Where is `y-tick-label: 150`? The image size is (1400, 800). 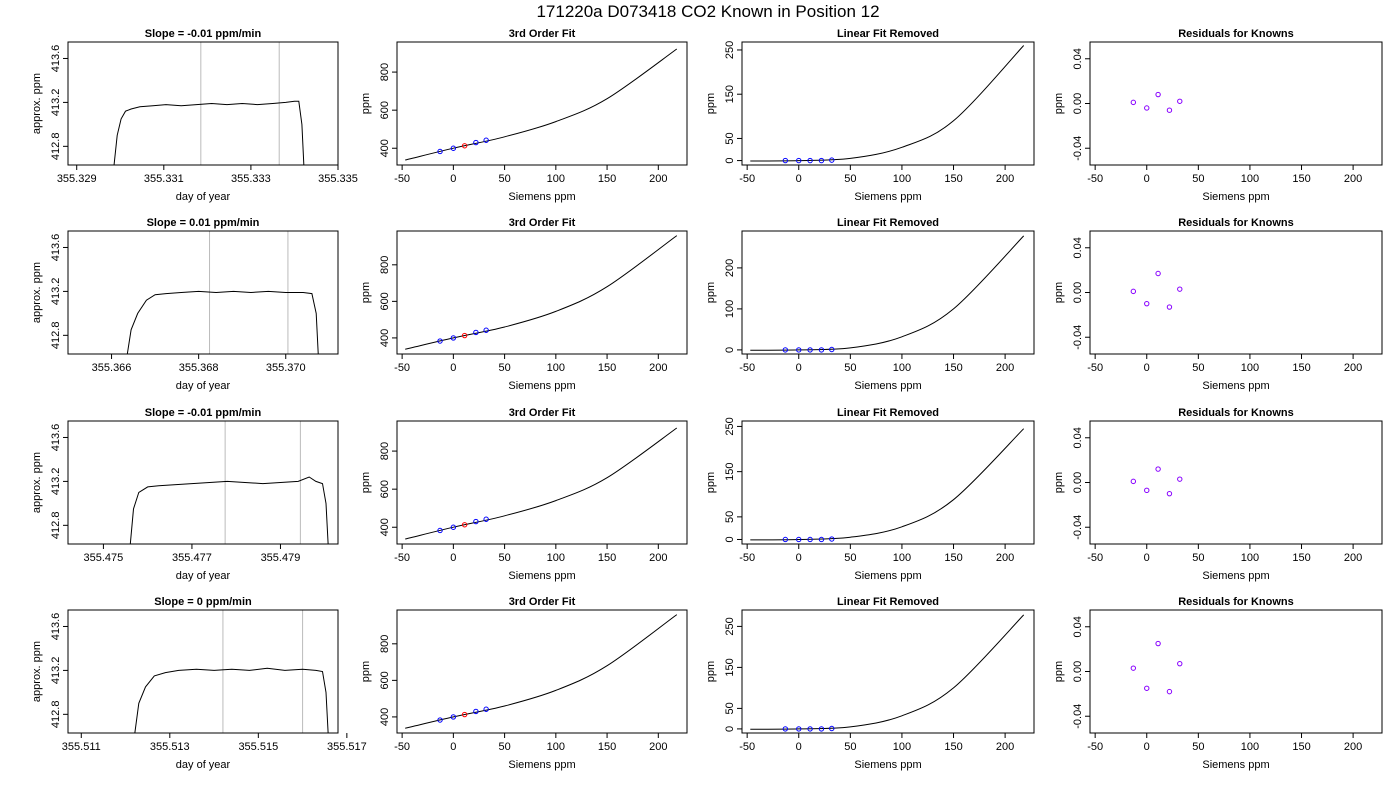
y-tick-label: 150 is located at coordinates (730, 94).